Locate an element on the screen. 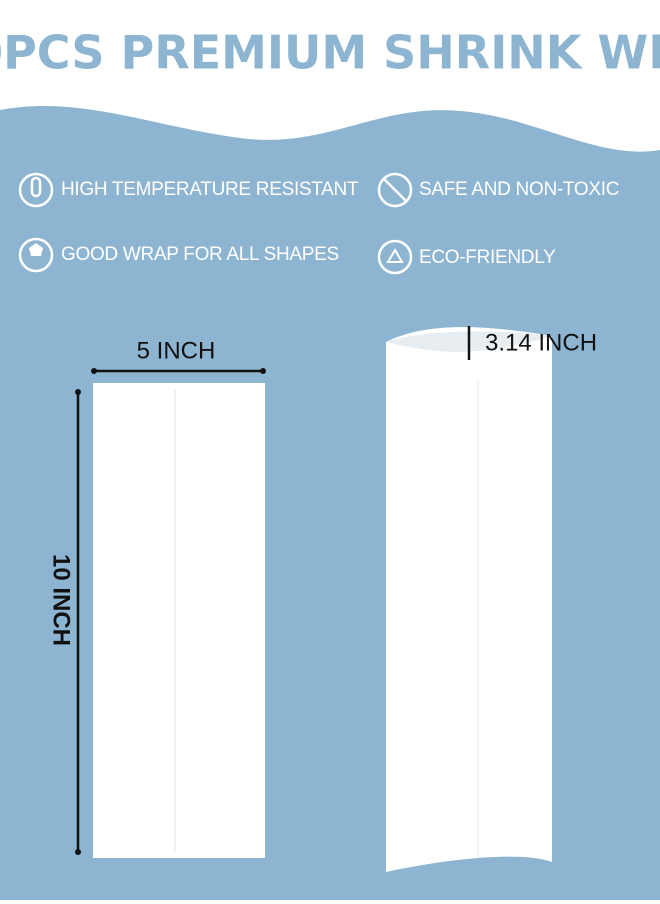  icon-shape is located at coordinates (36, 255).